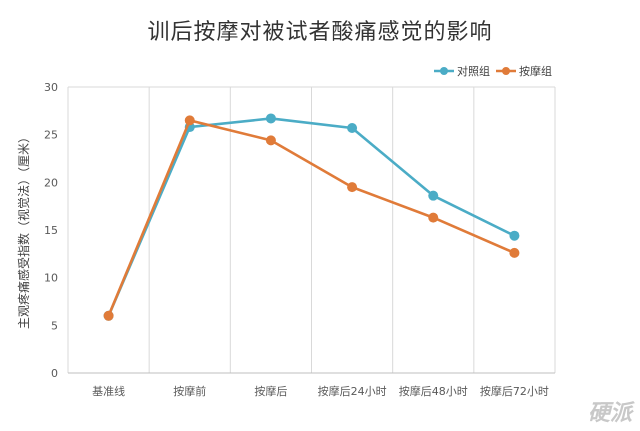 Image resolution: width=640 pixels, height=431 pixels. I want to click on y-tick-label: 15, so click(51, 230).